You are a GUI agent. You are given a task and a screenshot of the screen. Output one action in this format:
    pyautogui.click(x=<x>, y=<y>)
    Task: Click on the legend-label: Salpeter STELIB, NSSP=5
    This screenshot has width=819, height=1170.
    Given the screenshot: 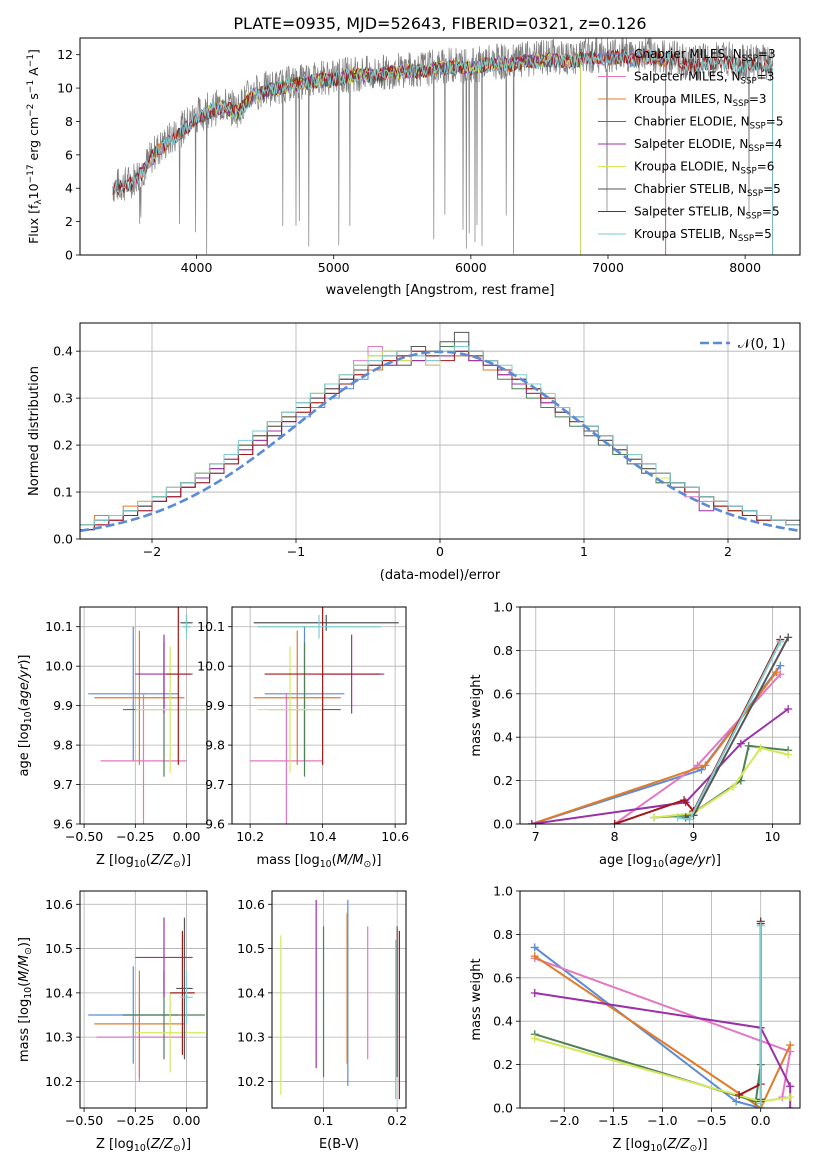 What is the action you would take?
    pyautogui.click(x=707, y=213)
    